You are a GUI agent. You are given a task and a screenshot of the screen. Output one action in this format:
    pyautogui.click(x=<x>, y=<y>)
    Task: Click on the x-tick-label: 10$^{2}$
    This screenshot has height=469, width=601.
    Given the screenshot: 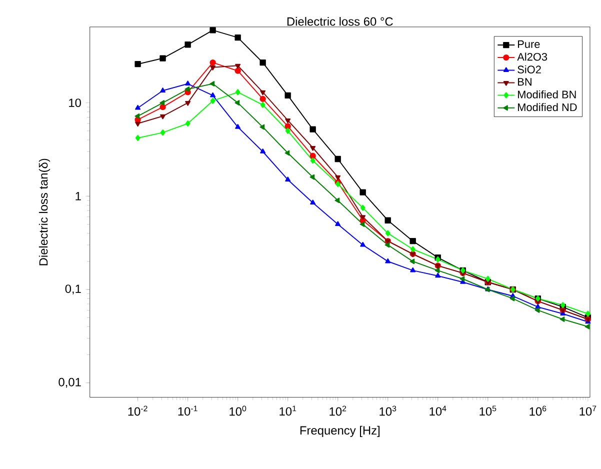 What is the action you would take?
    pyautogui.click(x=338, y=411)
    